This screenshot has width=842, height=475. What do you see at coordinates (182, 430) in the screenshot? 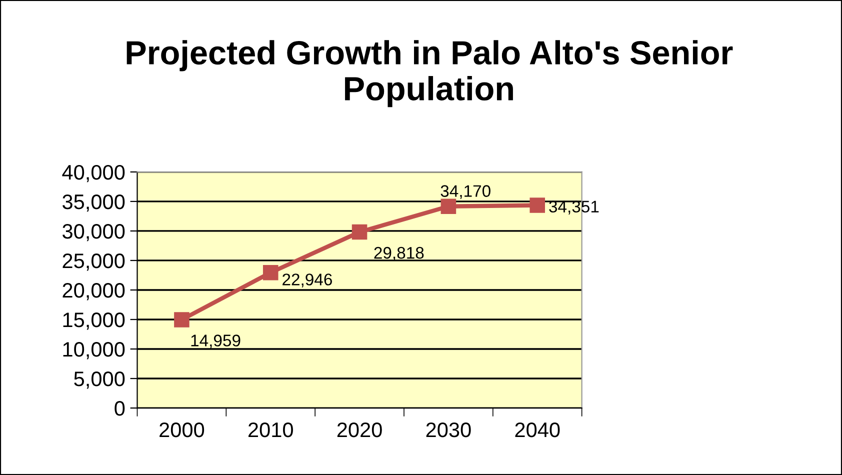
I see `x-tick-label: 2000` at bounding box center [182, 430].